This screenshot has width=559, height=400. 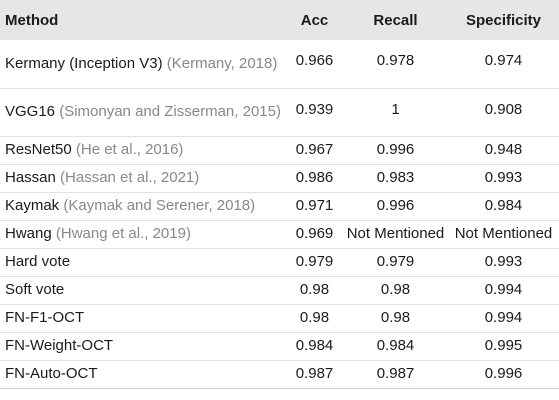 I want to click on method-cell: Soft vote, so click(x=143, y=289).